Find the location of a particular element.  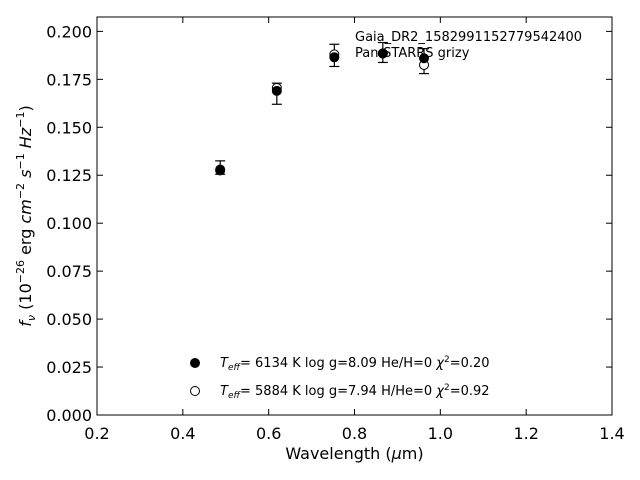

x-tick-label: 1.2 is located at coordinates (525, 433).